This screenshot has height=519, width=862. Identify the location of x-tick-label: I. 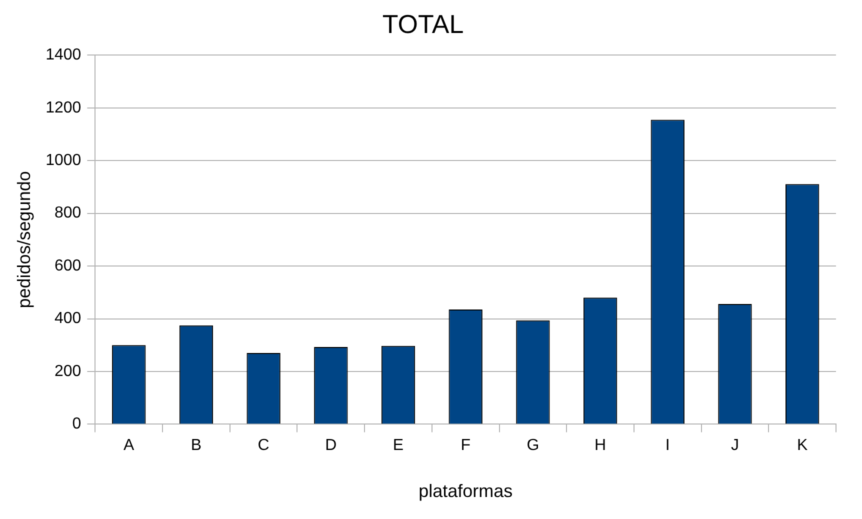
(667, 445).